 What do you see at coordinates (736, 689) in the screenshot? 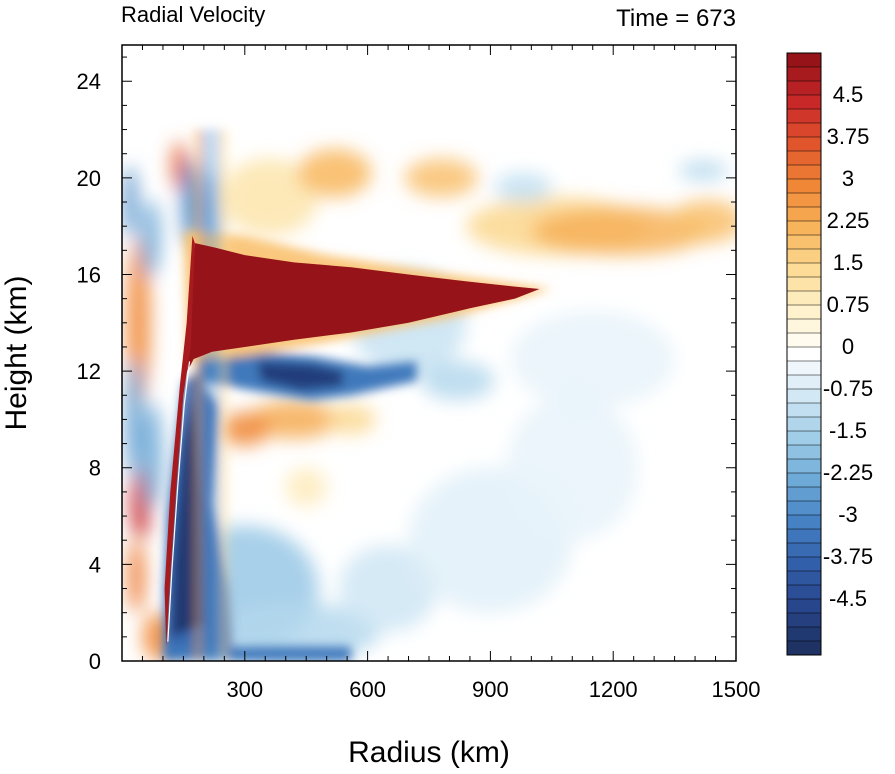
I see `x-tick-label: 1500` at bounding box center [736, 689].